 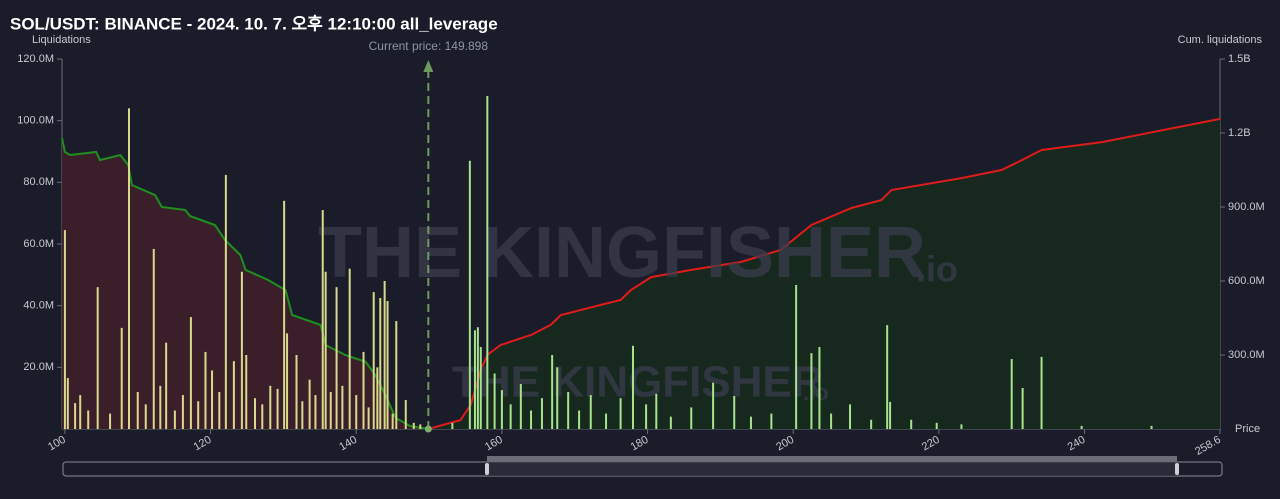 I want to click on watermark-small-suffix: .io, so click(x=816, y=392).